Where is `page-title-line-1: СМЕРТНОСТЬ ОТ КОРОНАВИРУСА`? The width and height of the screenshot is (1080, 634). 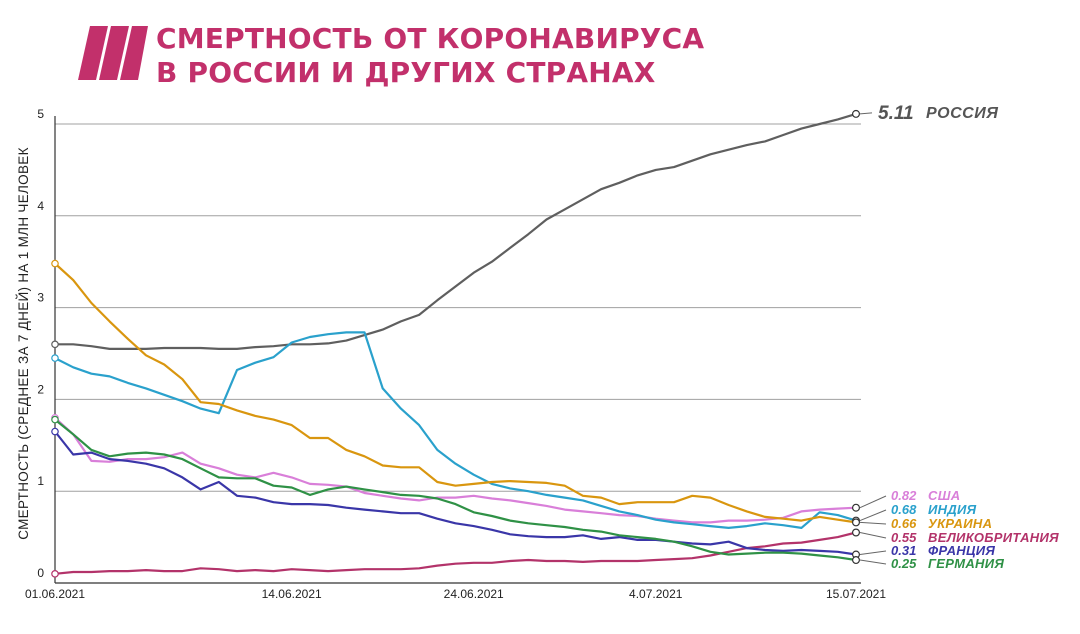 page-title-line-1: СМЕРТНОСТЬ ОТ КОРОНАВИРУСА is located at coordinates (430, 38).